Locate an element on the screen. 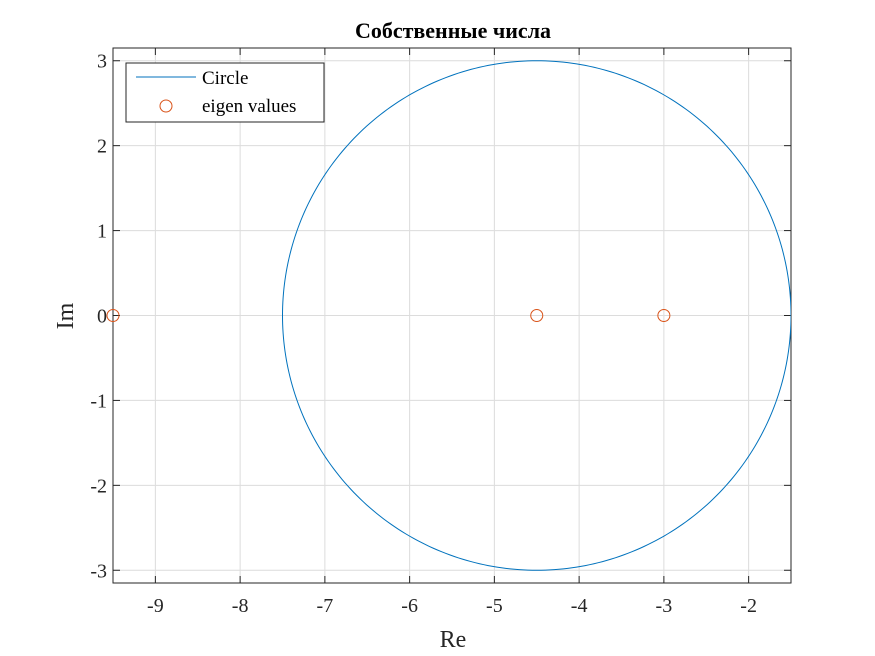 Image resolution: width=875 pixels, height=656 pixels. x-tick-label: -8 is located at coordinates (240, 606).